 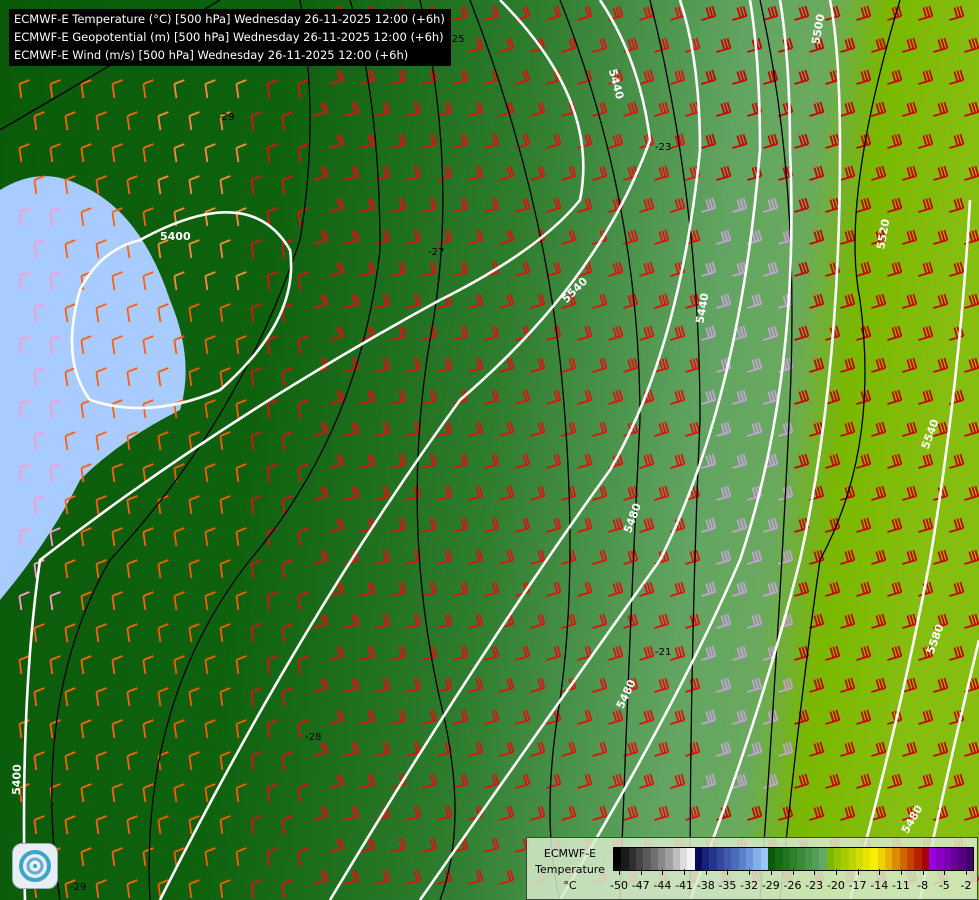 What do you see at coordinates (749, 885) in the screenshot?
I see `legend-tick-label: -32` at bounding box center [749, 885].